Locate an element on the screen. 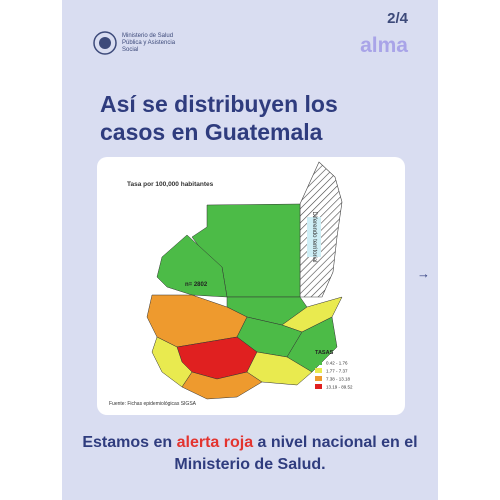  footer-highlight: alerta roja is located at coordinates (215, 442).